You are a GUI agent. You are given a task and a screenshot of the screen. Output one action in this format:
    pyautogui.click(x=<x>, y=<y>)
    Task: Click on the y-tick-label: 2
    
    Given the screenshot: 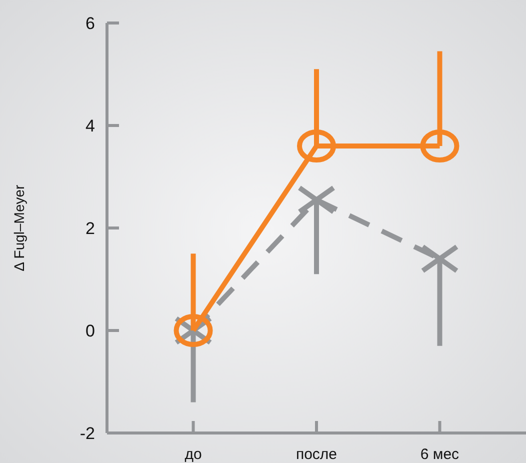 What is the action you would take?
    pyautogui.click(x=90, y=228)
    